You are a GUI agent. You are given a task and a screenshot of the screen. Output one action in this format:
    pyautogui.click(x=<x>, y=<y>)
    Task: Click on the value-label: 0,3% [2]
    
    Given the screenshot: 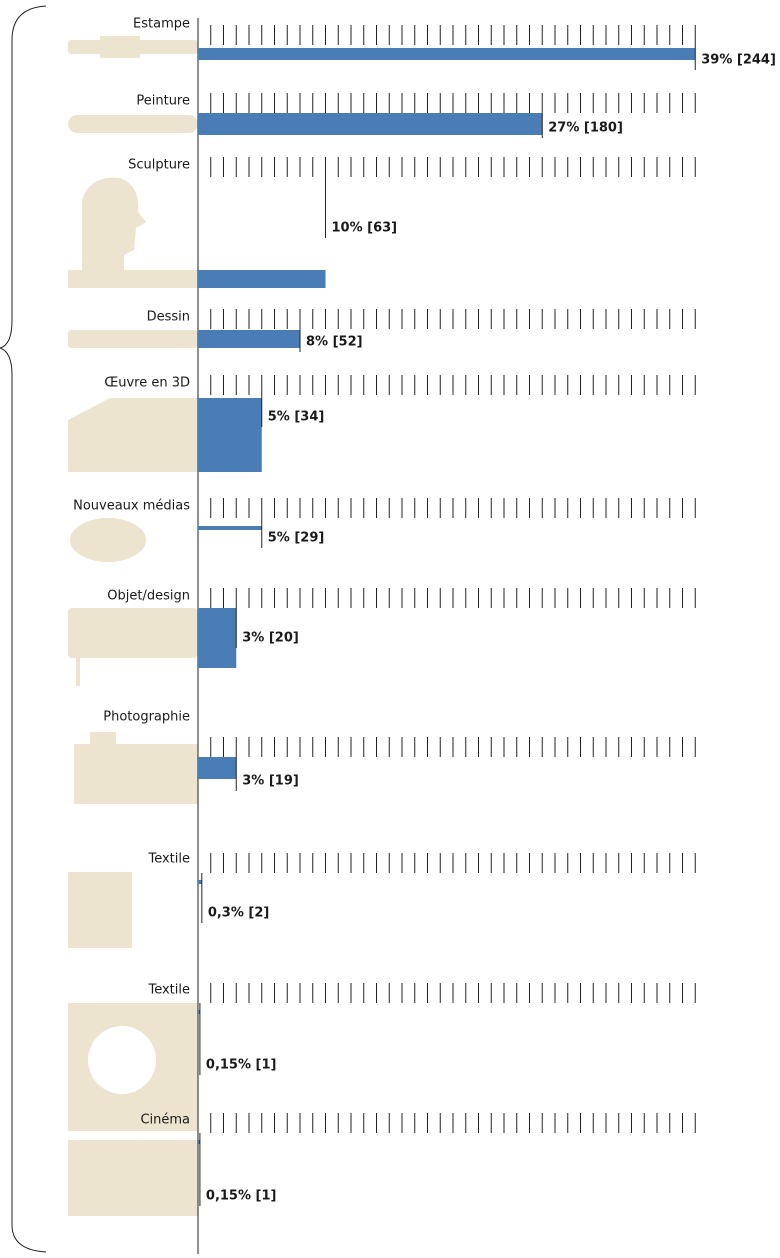 What is the action you would take?
    pyautogui.click(x=239, y=913)
    